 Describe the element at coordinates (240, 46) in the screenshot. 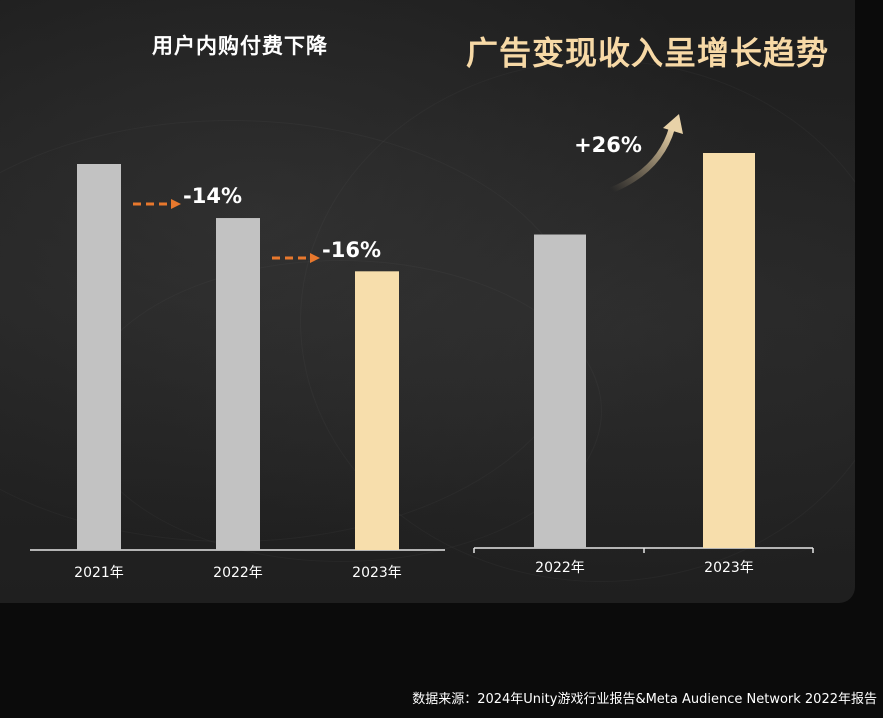

I see `left-chart-title: 用户内购付费下降` at that location.